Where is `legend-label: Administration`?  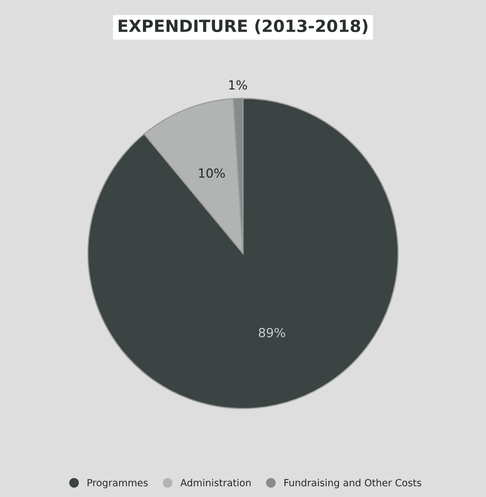
legend-label: Administration is located at coordinates (215, 482).